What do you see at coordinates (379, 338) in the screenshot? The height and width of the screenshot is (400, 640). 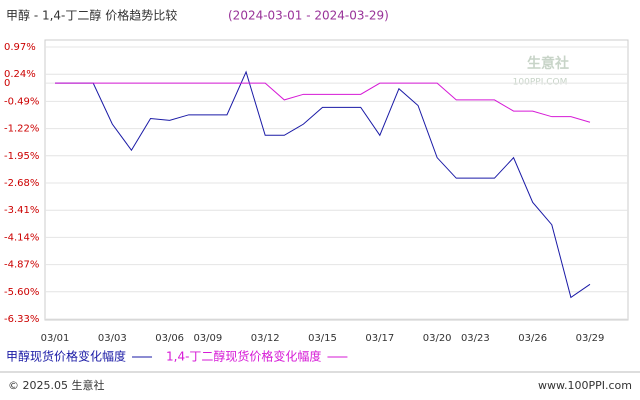 I see `x-tick-label: 03/17` at bounding box center [379, 338].